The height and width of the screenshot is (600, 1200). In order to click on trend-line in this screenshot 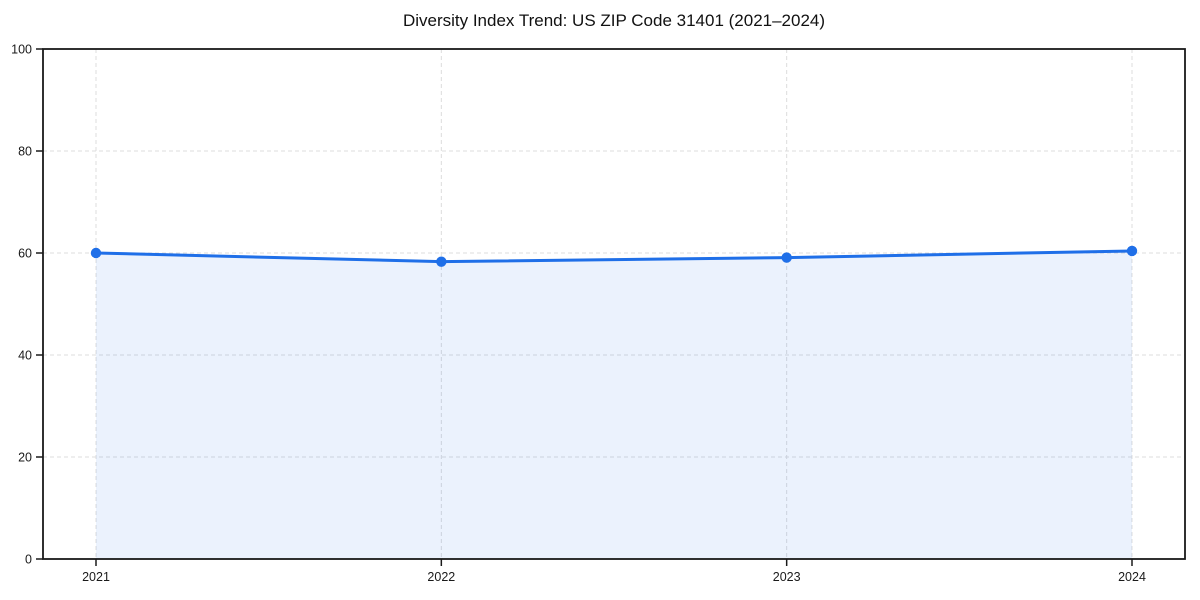, I will do `click(614, 256)`.